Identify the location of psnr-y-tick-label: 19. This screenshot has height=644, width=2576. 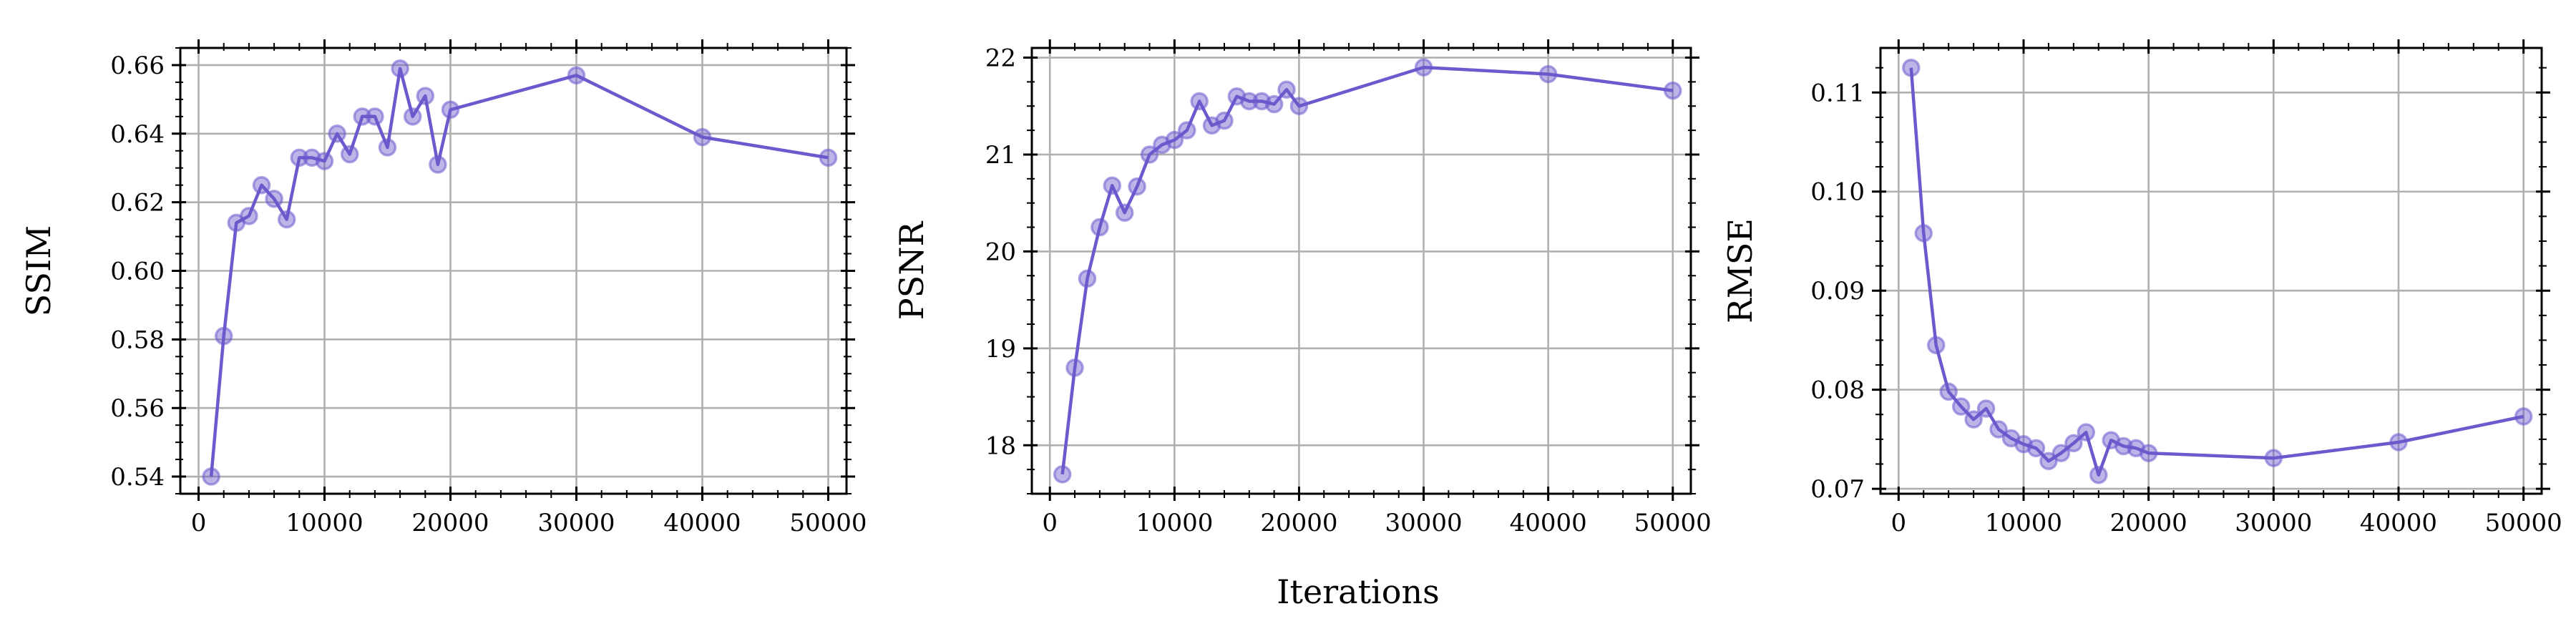
(1000, 349).